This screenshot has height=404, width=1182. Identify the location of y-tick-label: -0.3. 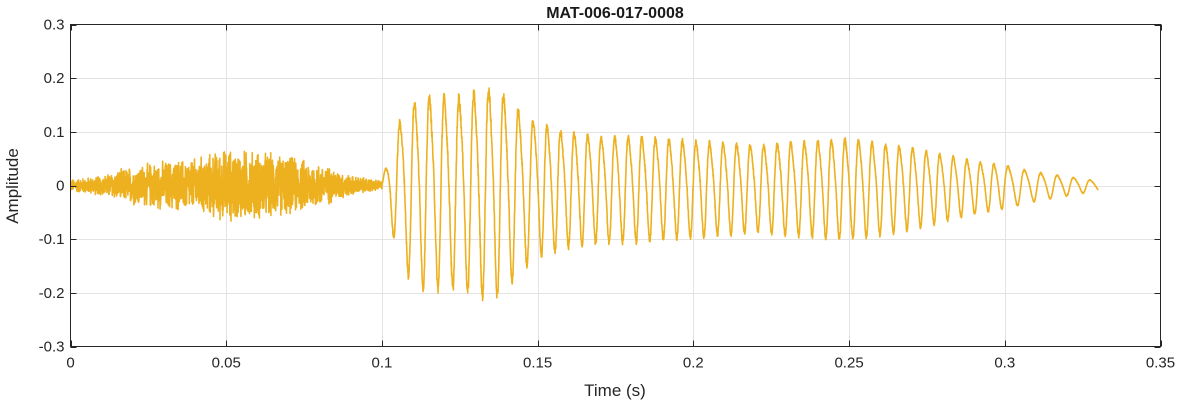
(52, 347).